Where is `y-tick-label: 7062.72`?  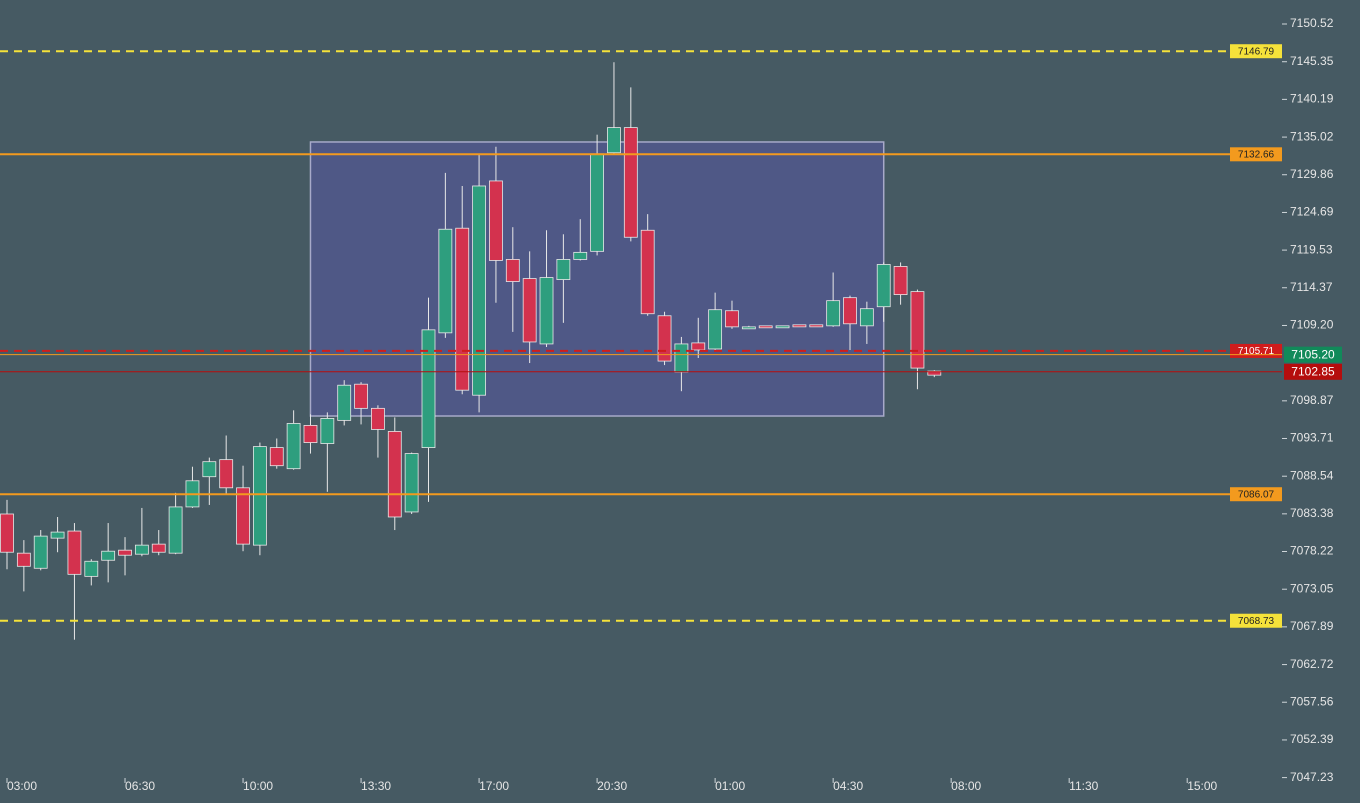 y-tick-label: 7062.72 is located at coordinates (1312, 664).